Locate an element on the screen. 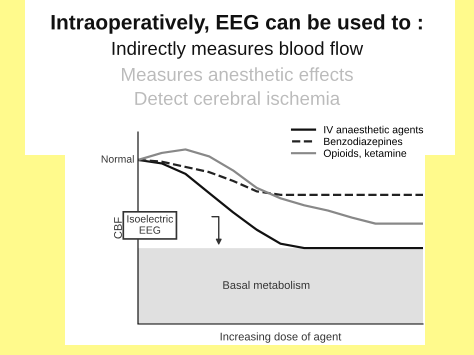 This screenshot has height=355, width=474. chart-title: Intraoperatively, EEG can be used to : is located at coordinates (237, 24).